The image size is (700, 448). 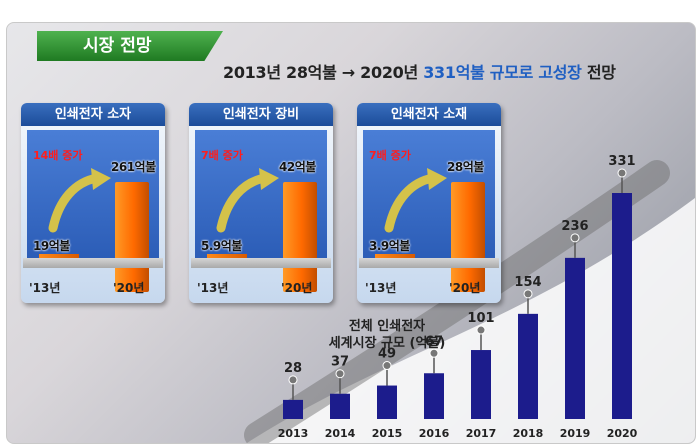 What do you see at coordinates (297, 167) in the screenshot?
I see `value-2020: 42억불` at bounding box center [297, 167].